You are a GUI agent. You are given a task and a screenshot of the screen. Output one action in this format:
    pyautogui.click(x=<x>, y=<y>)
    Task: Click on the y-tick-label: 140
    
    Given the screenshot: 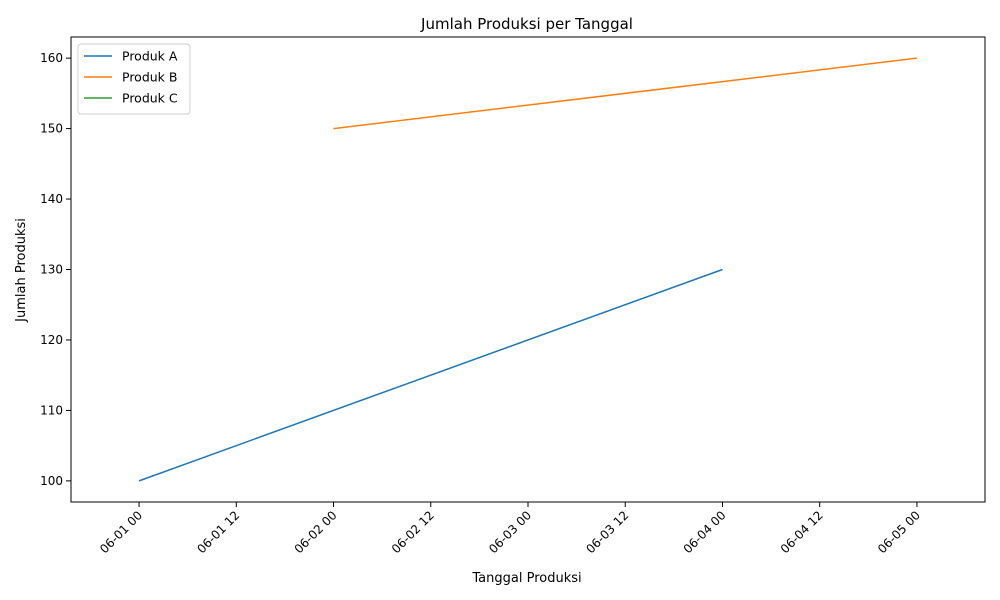 What is the action you would take?
    pyautogui.click(x=51, y=199)
    